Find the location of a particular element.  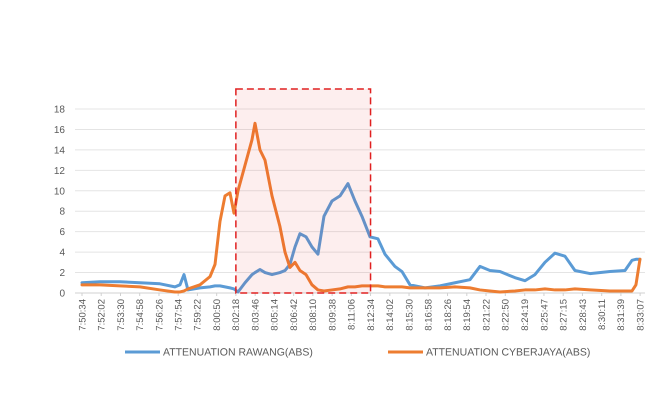

x-tick-label: 8:25:47 is located at coordinates (544, 315).